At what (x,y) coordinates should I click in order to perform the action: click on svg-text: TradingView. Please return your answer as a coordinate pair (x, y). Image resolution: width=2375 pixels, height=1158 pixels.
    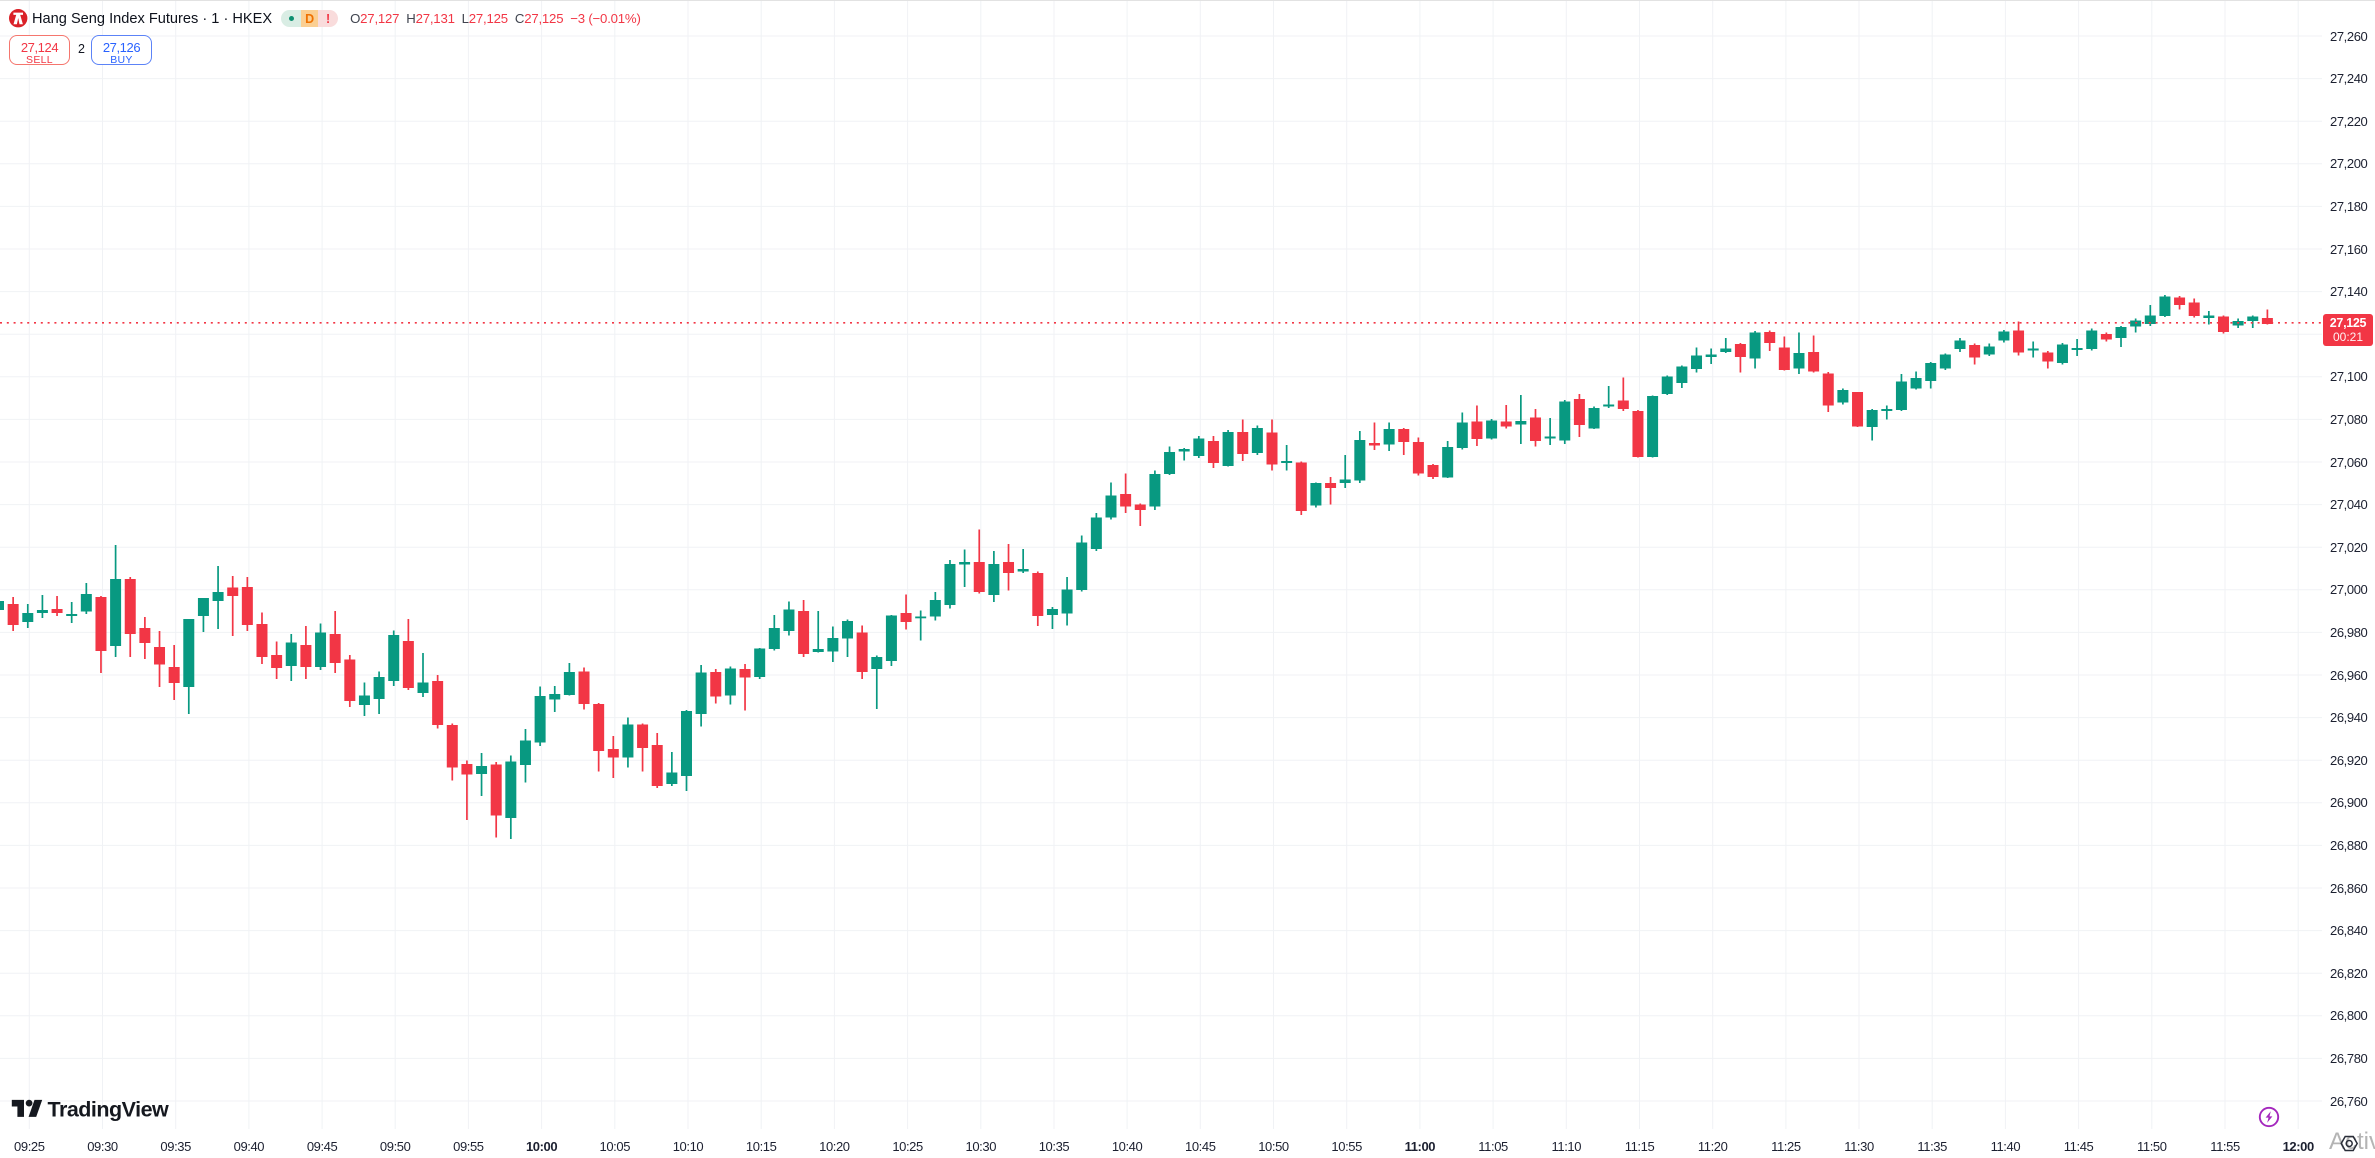
    Looking at the image, I should click on (109, 1110).